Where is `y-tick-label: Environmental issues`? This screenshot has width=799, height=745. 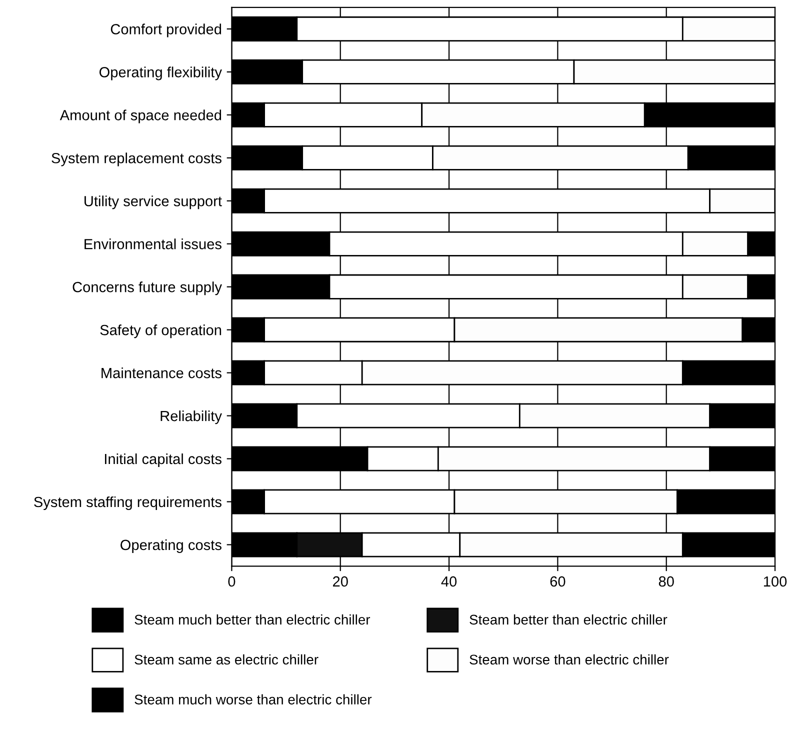 y-tick-label: Environmental issues is located at coordinates (153, 244).